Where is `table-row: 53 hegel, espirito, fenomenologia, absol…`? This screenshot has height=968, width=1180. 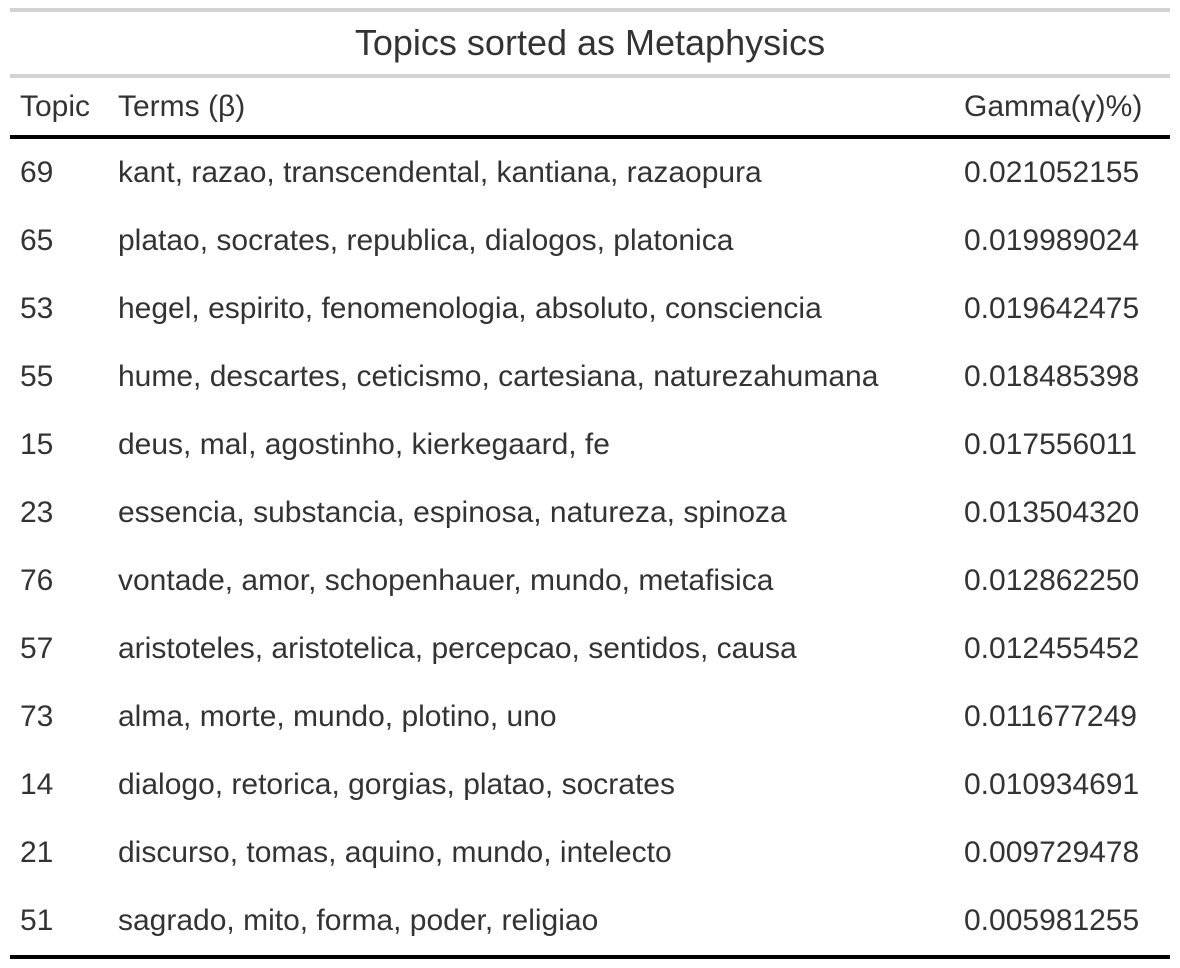 table-row: 53 hegel, espirito, fenomenologia, absol… is located at coordinates (590, 309).